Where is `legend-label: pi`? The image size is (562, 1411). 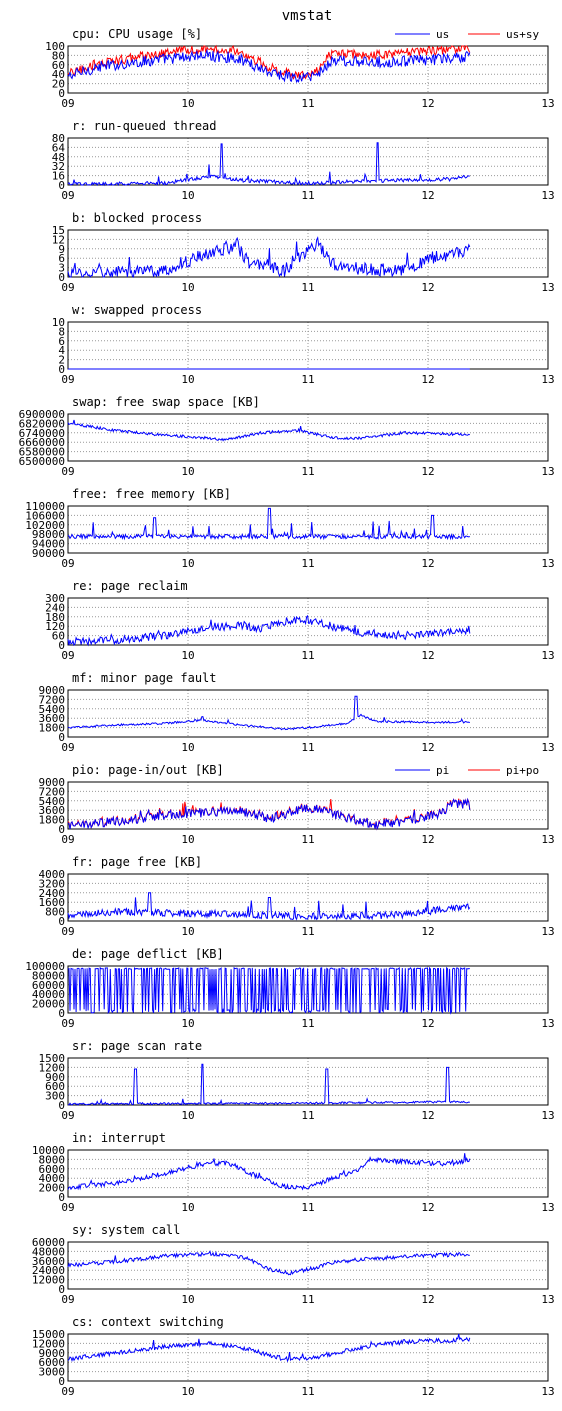
legend-label: pi is located at coordinates (442, 770).